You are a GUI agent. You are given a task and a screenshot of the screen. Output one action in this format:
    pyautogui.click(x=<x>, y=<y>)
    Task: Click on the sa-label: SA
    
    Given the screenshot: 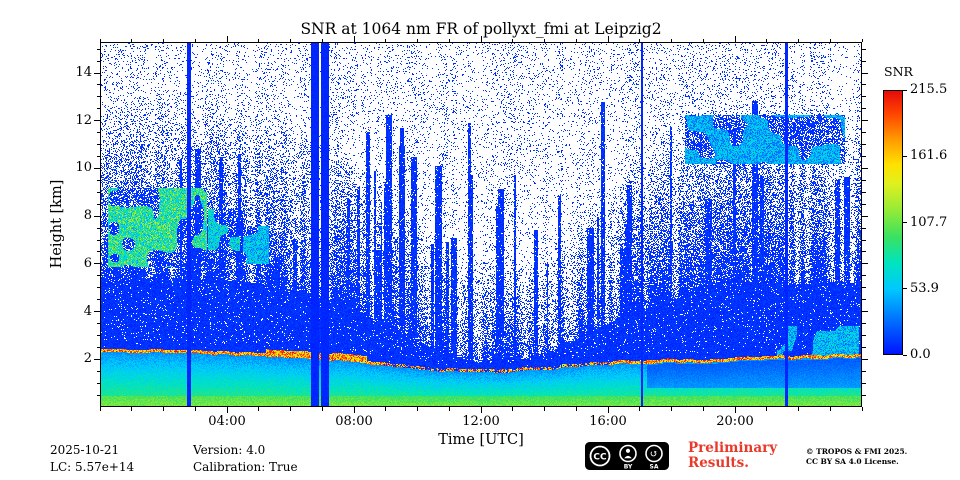 What is the action you would take?
    pyautogui.click(x=654, y=467)
    